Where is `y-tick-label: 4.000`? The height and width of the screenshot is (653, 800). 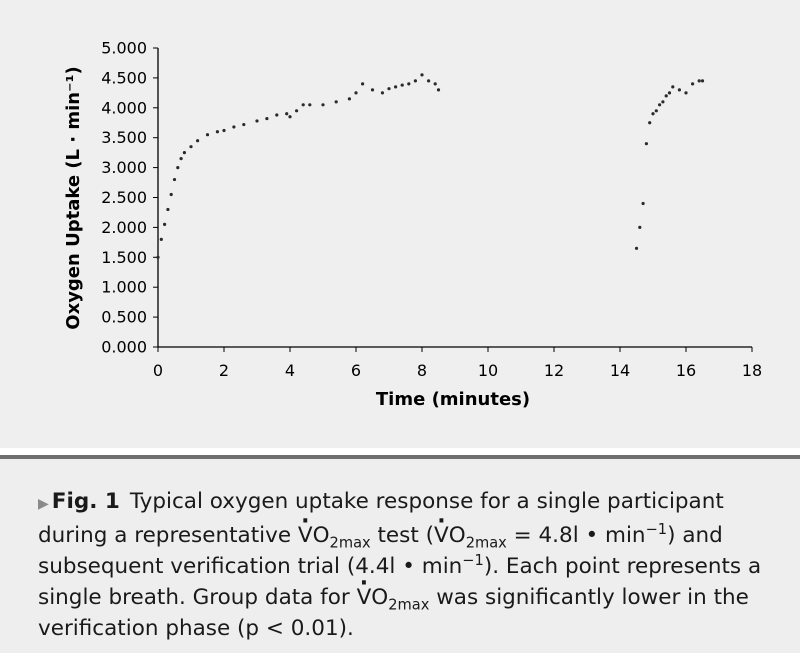 y-tick-label: 4.000 is located at coordinates (124, 107).